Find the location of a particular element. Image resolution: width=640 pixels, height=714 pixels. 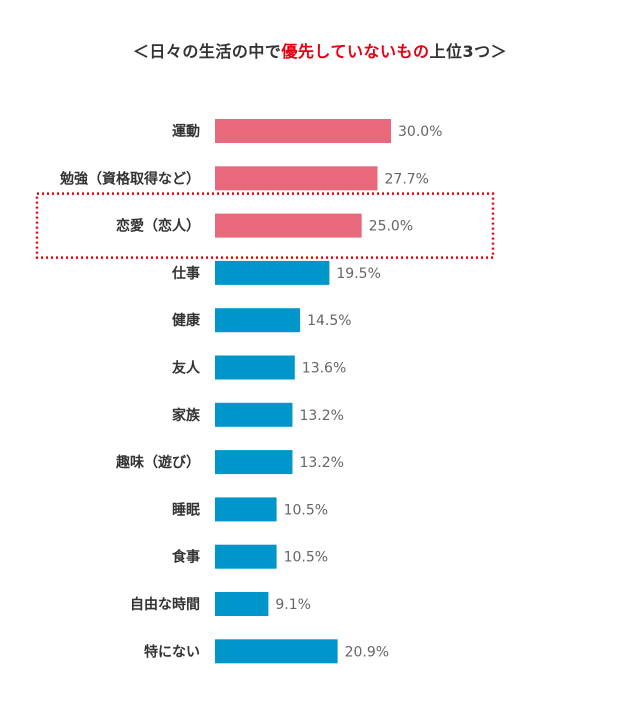

category-label: 勉強（資格取得など） is located at coordinates (129, 178).